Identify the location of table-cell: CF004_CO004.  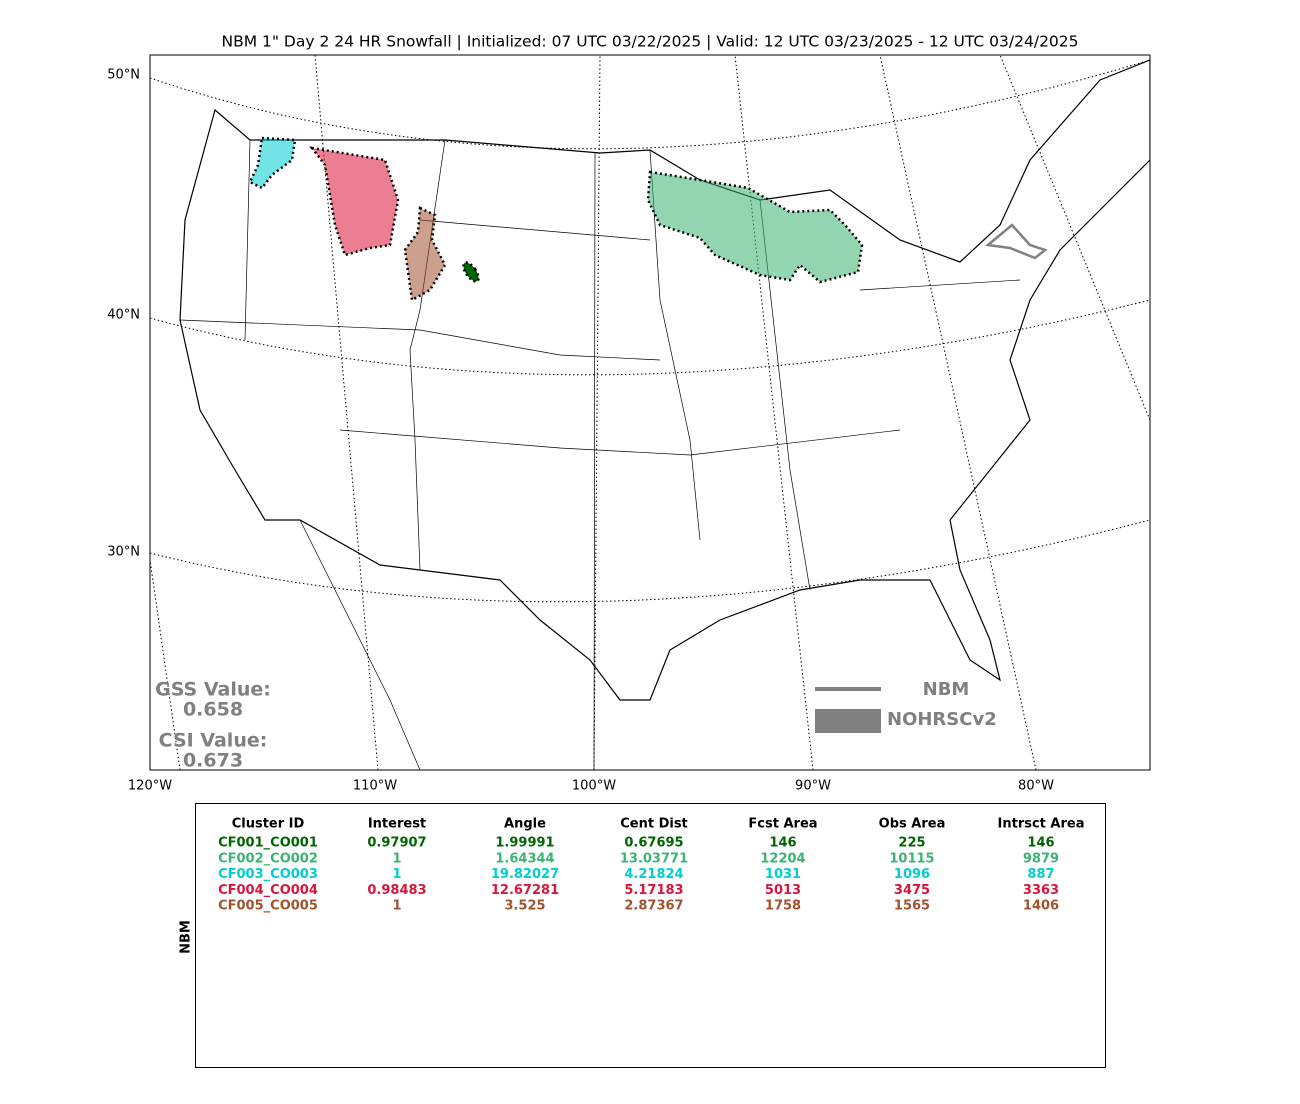
(268, 890).